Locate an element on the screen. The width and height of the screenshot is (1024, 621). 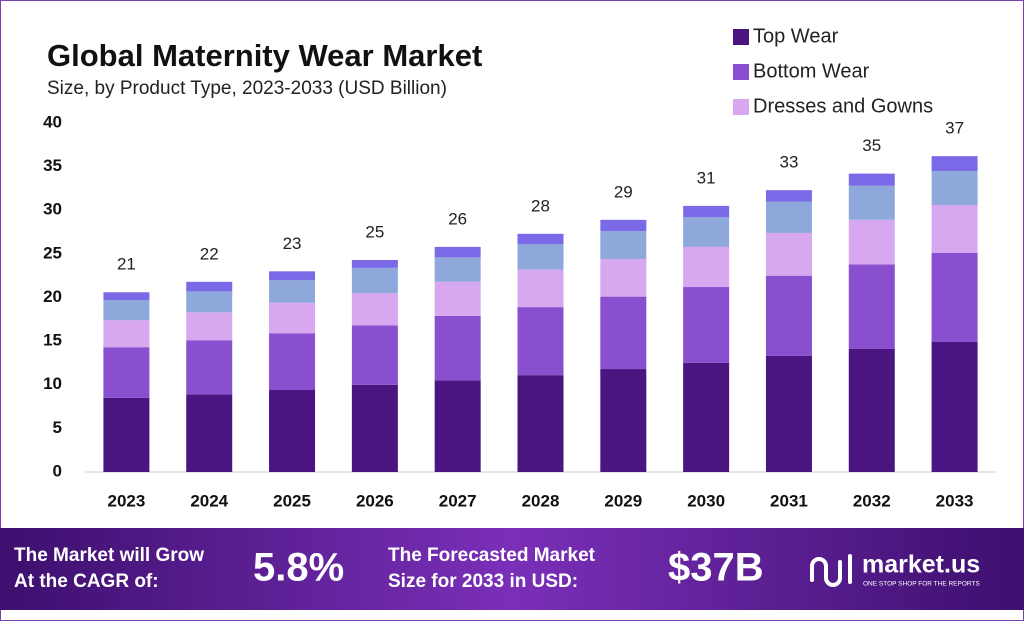
brand-logo is located at coordinates (831, 570).